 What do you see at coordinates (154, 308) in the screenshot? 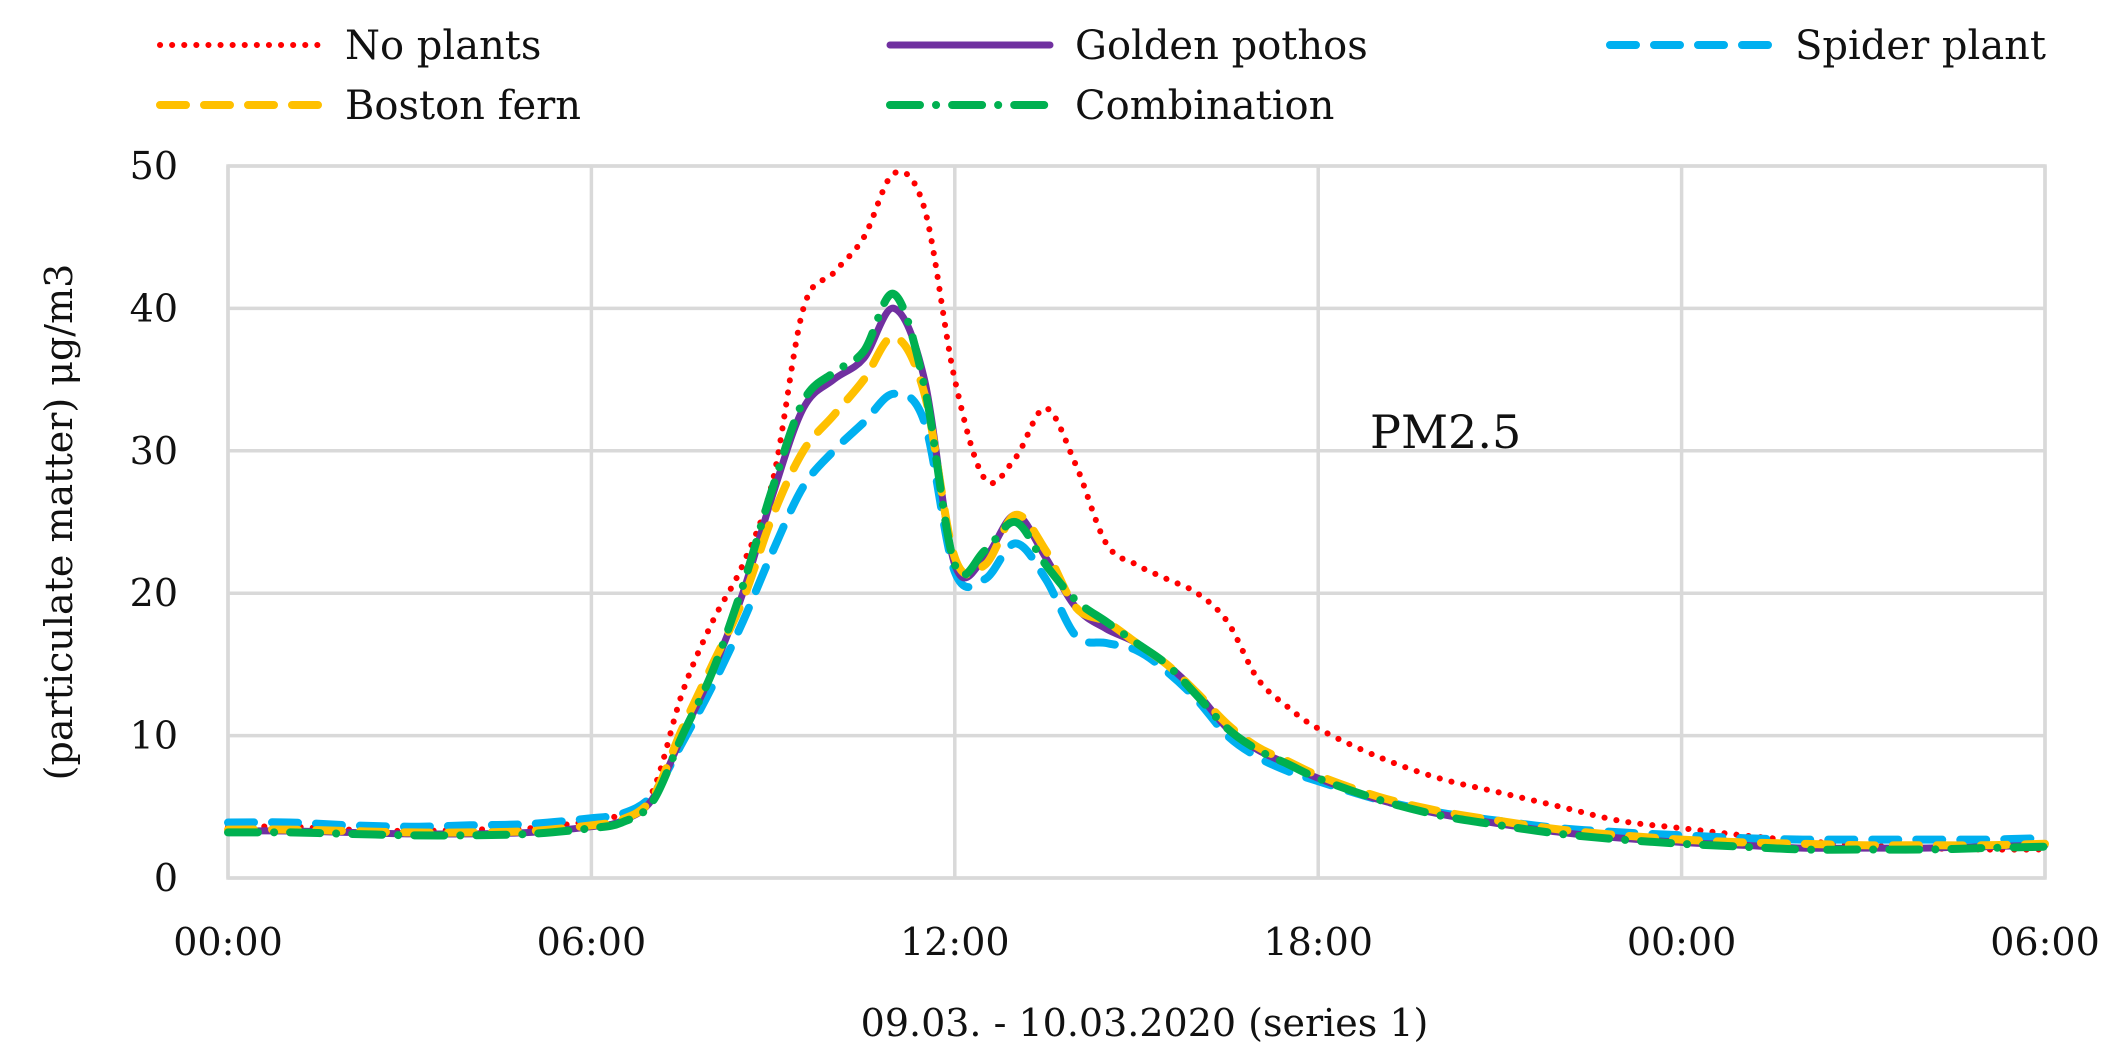
I see `y-tick-label: 40` at bounding box center [154, 308].